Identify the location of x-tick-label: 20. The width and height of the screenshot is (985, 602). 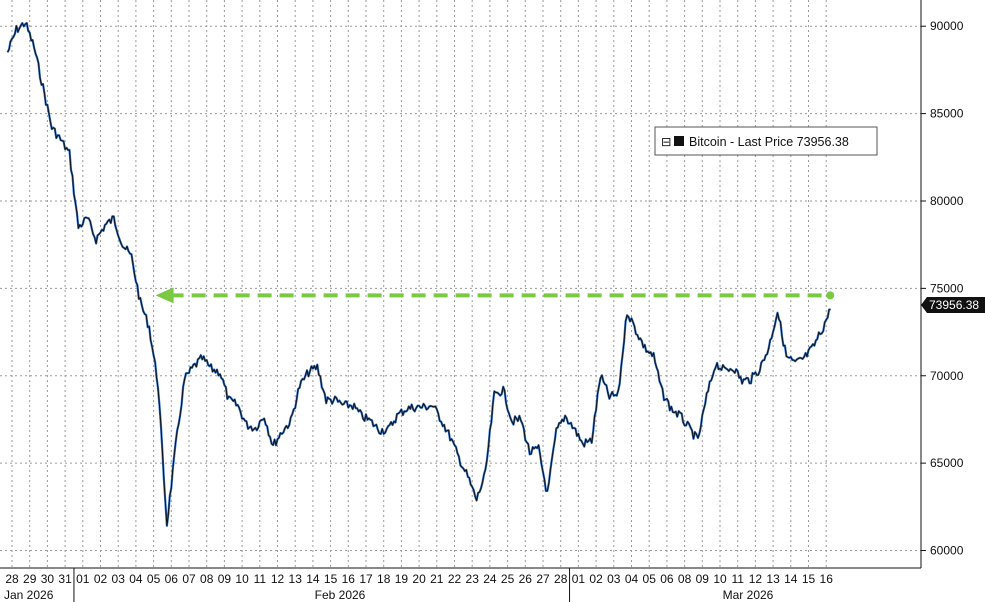
(419, 579).